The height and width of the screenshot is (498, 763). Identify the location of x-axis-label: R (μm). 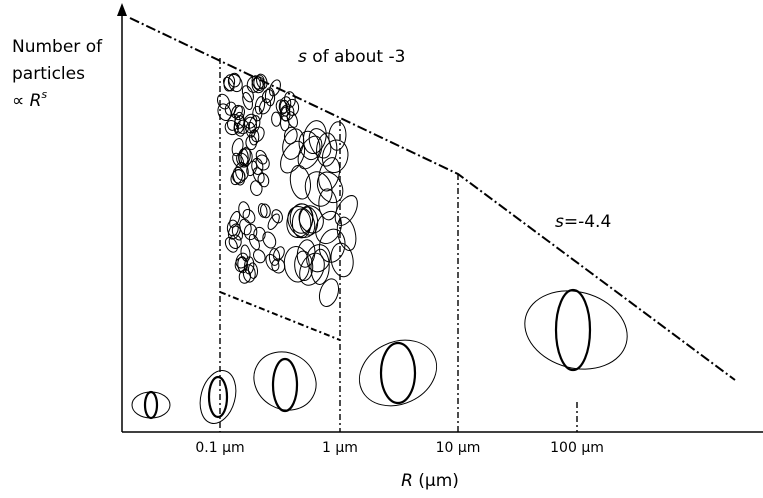
(430, 481).